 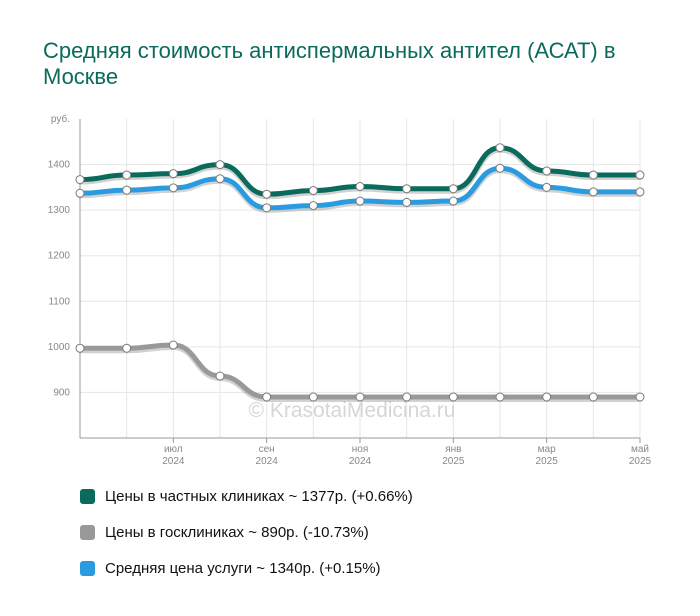 What do you see at coordinates (60, 119) in the screenshot?
I see `y-axis-unit: руб.` at bounding box center [60, 119].